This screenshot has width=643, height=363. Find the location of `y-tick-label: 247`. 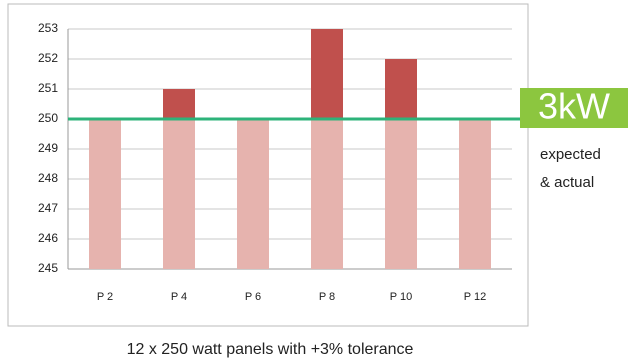

y-tick-label: 247 is located at coordinates (48, 208).